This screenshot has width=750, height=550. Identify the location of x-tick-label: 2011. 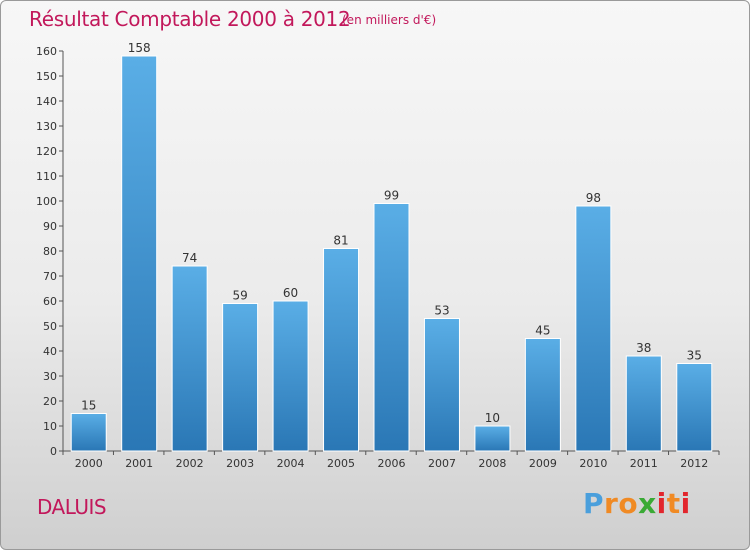
(644, 463).